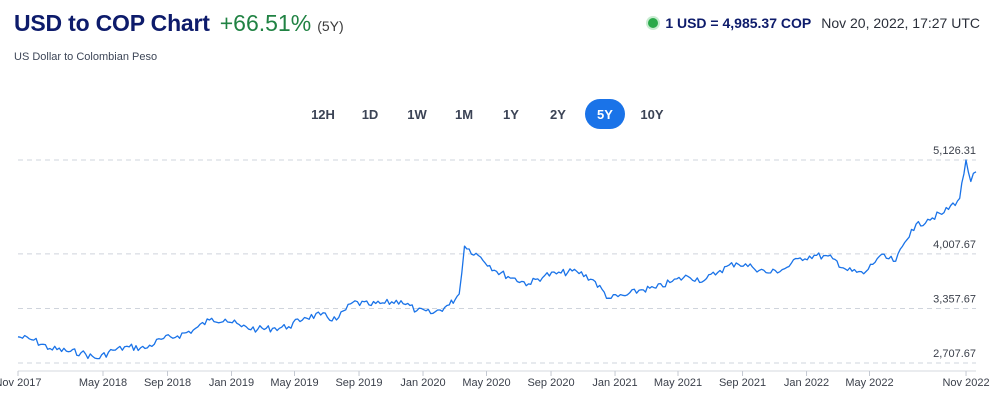  What do you see at coordinates (323, 114) in the screenshot?
I see `range-button-12h: 12H` at bounding box center [323, 114].